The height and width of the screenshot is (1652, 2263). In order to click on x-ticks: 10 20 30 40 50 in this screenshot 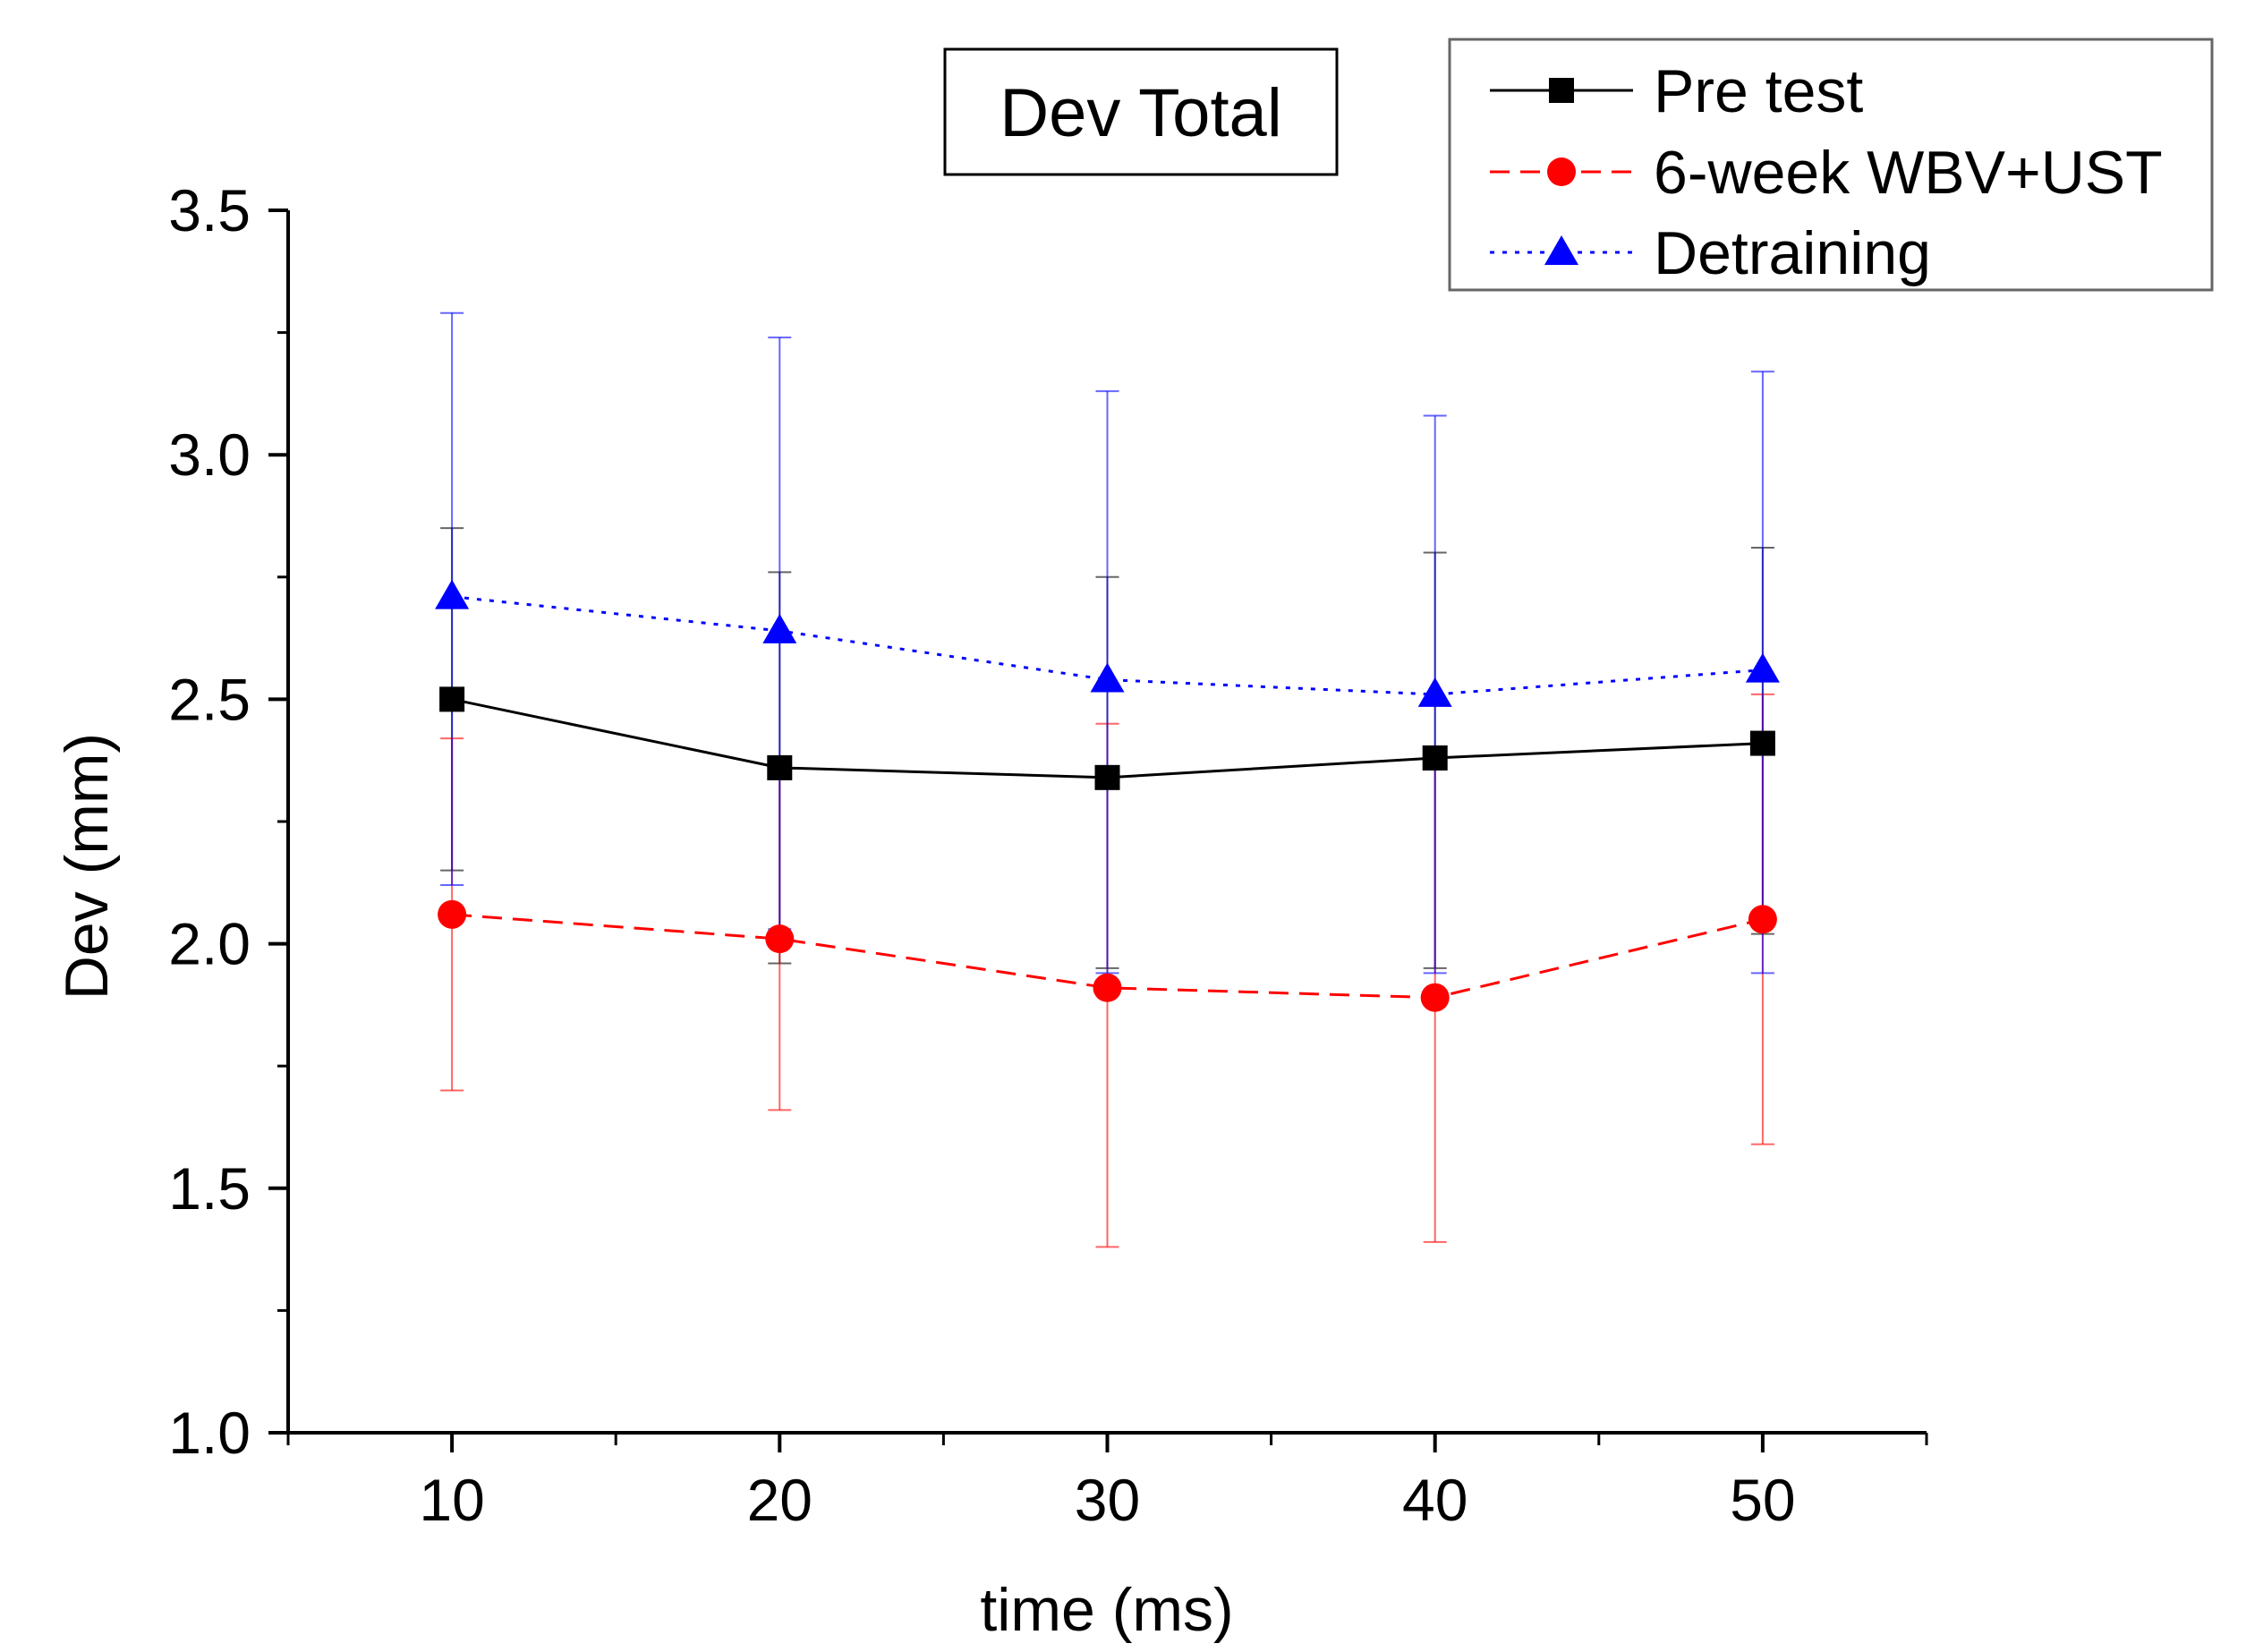, I will do `click(1107, 1483)`.